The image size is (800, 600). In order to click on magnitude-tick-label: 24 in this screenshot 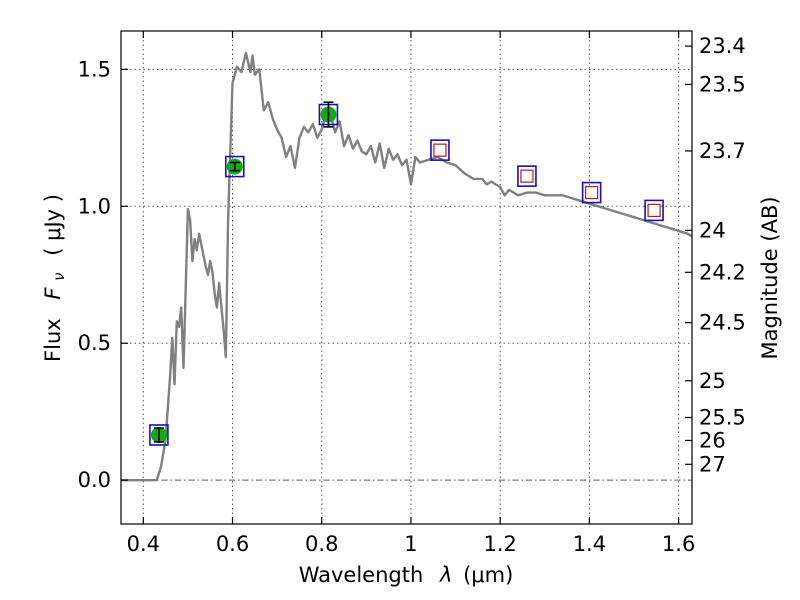, I will do `click(712, 230)`.